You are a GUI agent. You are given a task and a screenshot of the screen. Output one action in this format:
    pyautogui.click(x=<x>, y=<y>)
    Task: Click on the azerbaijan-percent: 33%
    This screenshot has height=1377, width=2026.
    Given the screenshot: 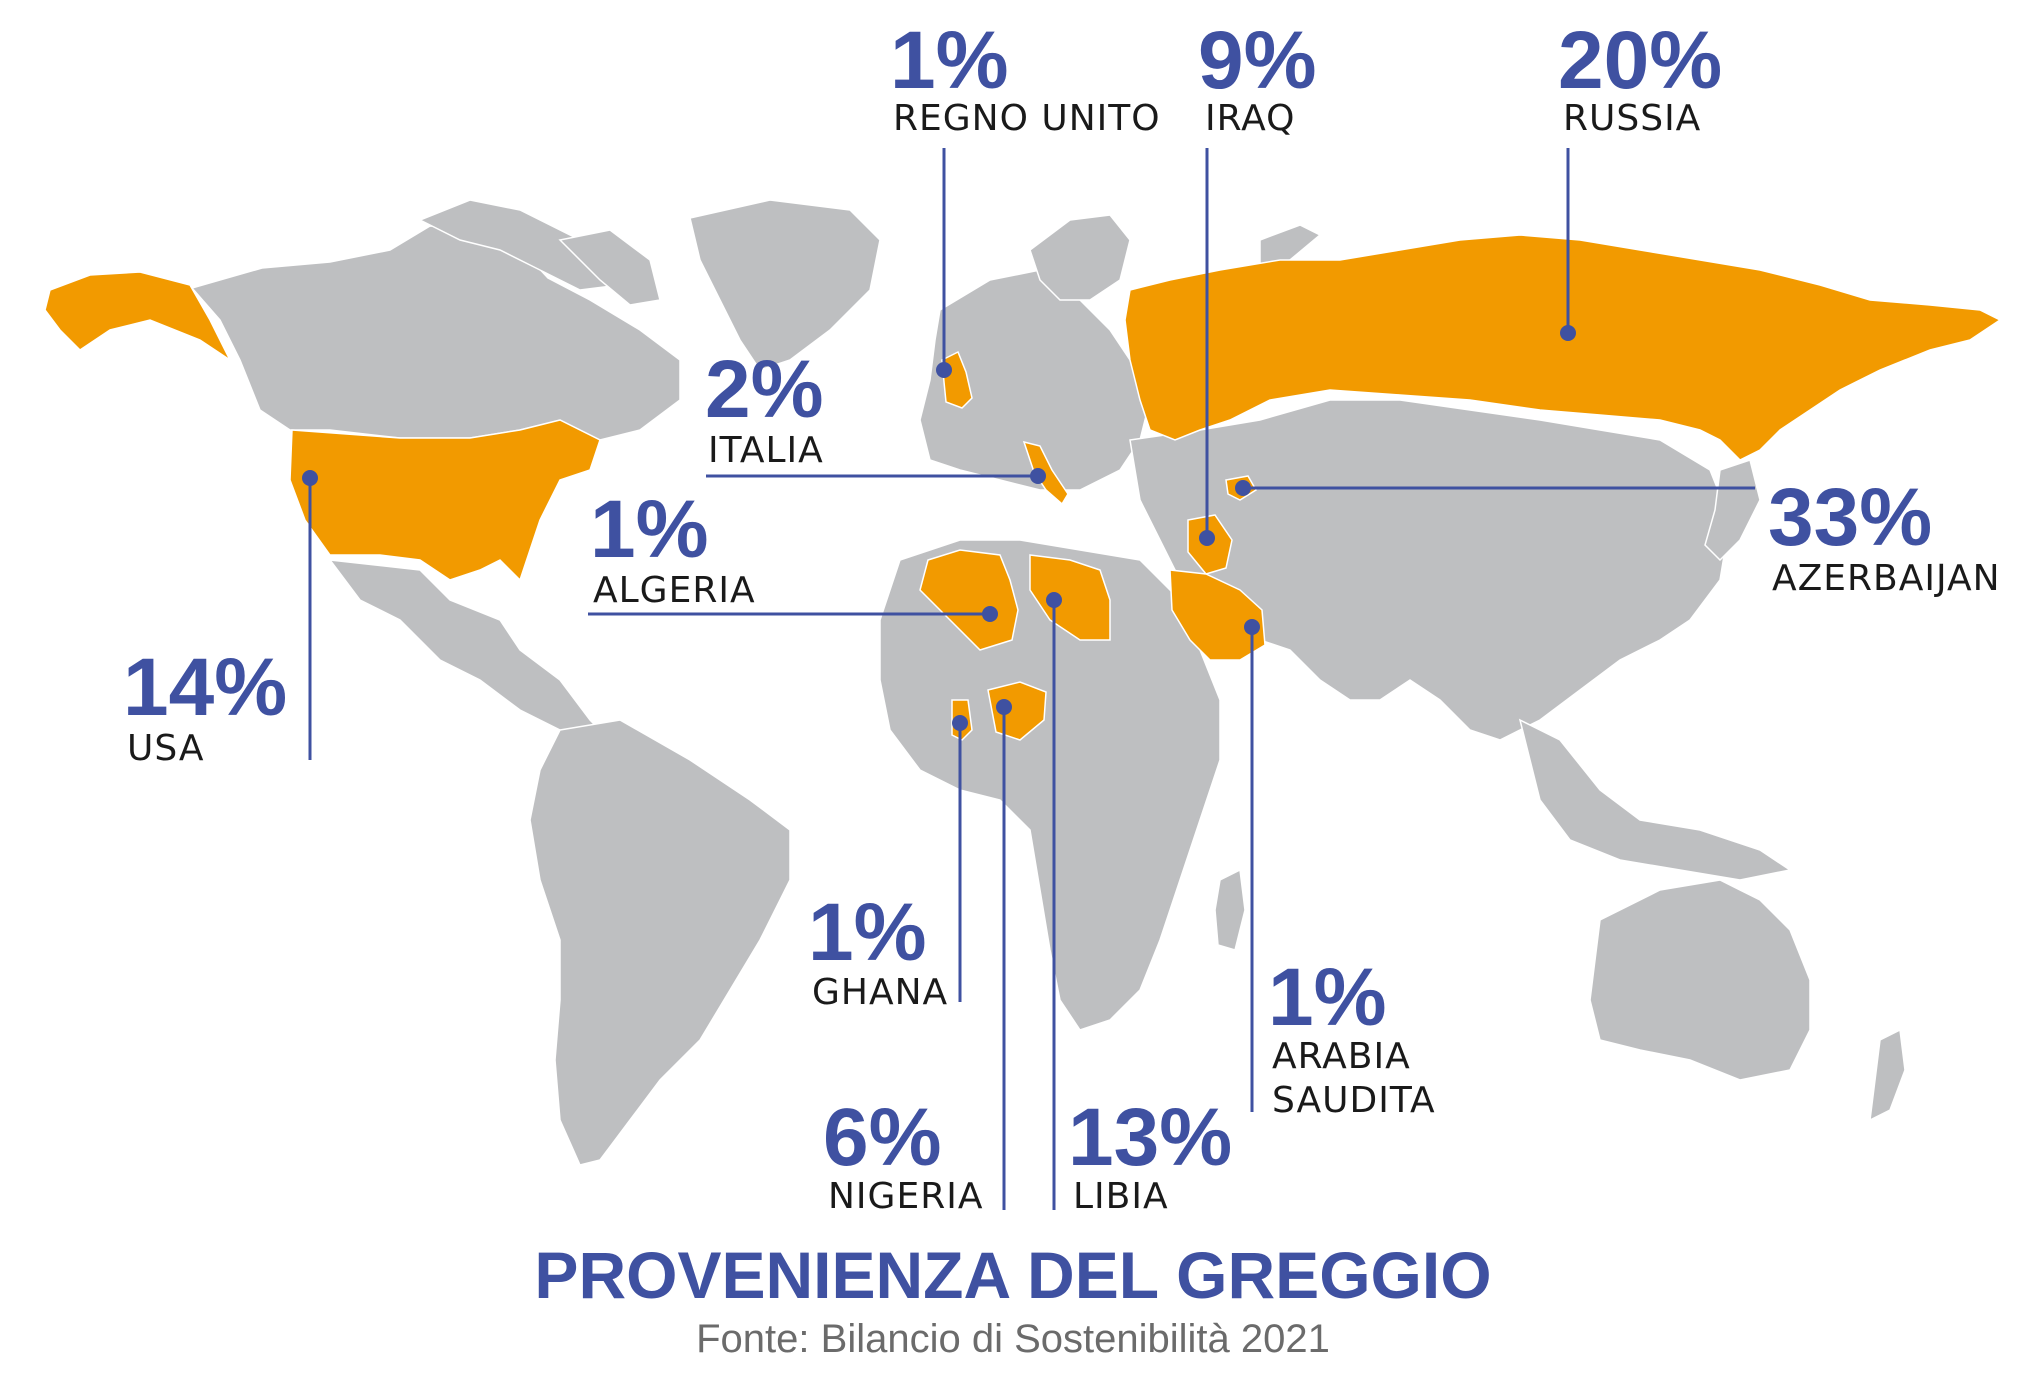 What is the action you would take?
    pyautogui.click(x=1850, y=517)
    